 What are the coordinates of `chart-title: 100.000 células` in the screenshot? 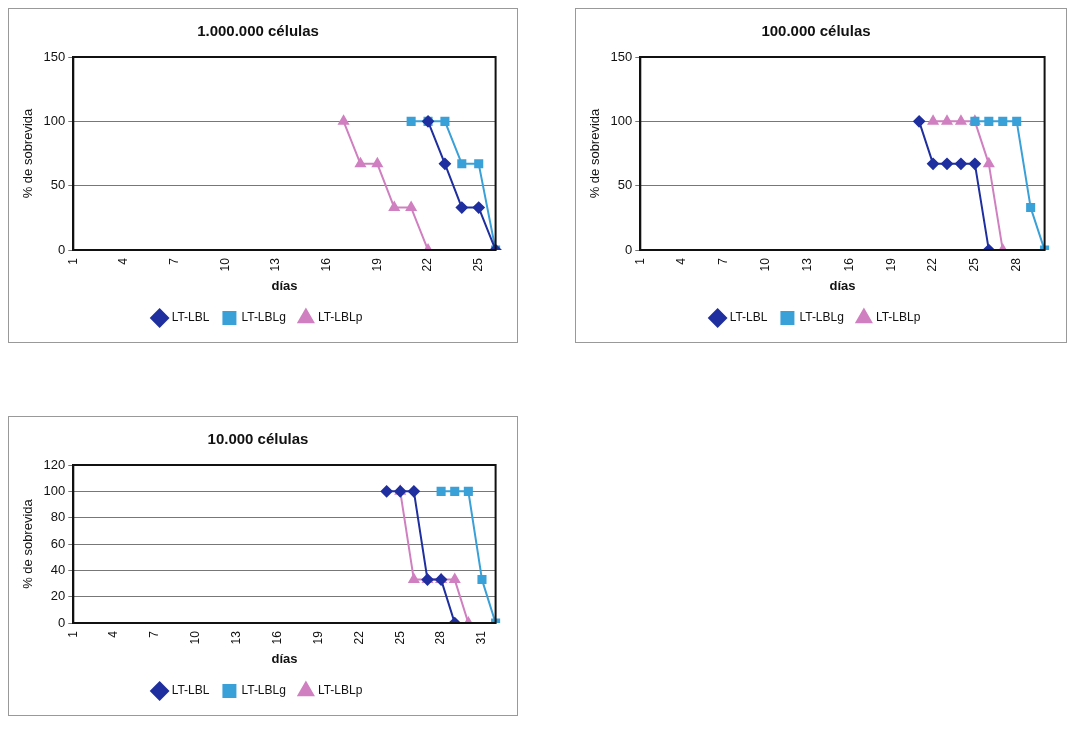 It's located at (816, 31).